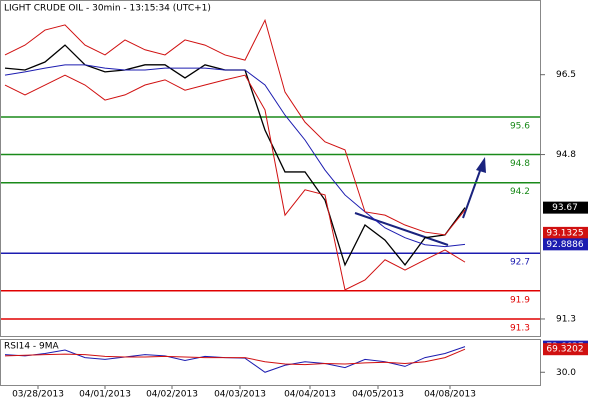  I want to click on price-tag: 69.3202, so click(564, 350).